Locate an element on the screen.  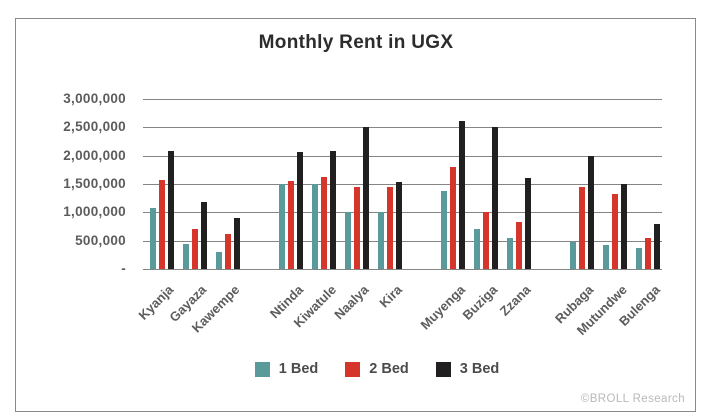
bar-zzana-3-bed is located at coordinates (528, 223).